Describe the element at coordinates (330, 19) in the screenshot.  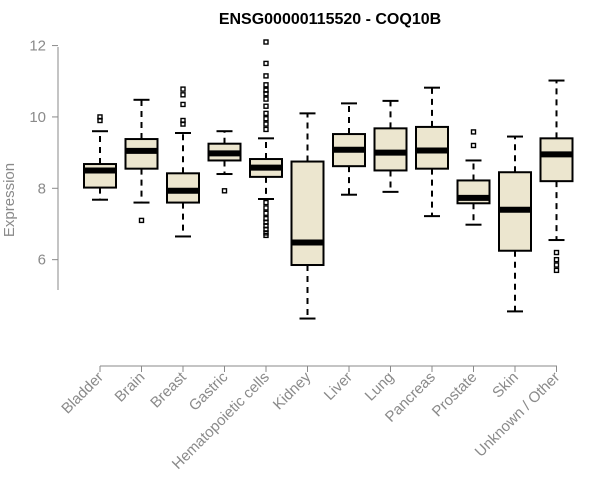
I see `chart-title: ENSG00000115520 - COQ10B` at that location.